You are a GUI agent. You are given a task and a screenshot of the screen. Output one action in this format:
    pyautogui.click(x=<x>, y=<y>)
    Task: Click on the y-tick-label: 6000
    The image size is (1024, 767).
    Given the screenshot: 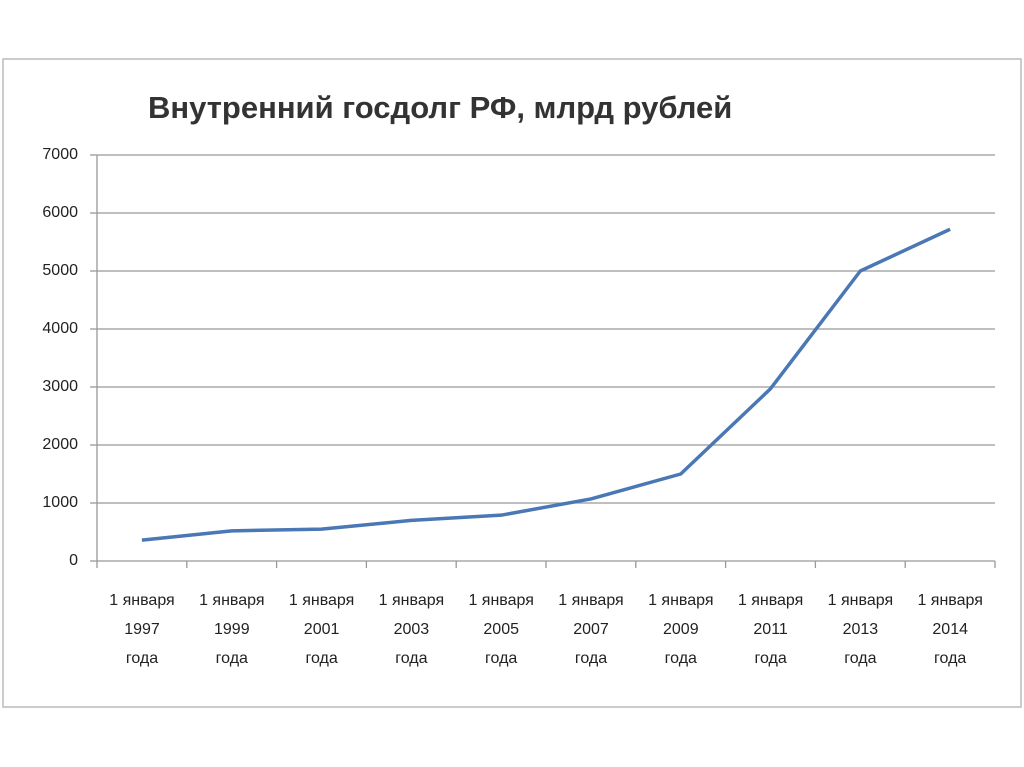 What is the action you would take?
    pyautogui.click(x=60, y=212)
    